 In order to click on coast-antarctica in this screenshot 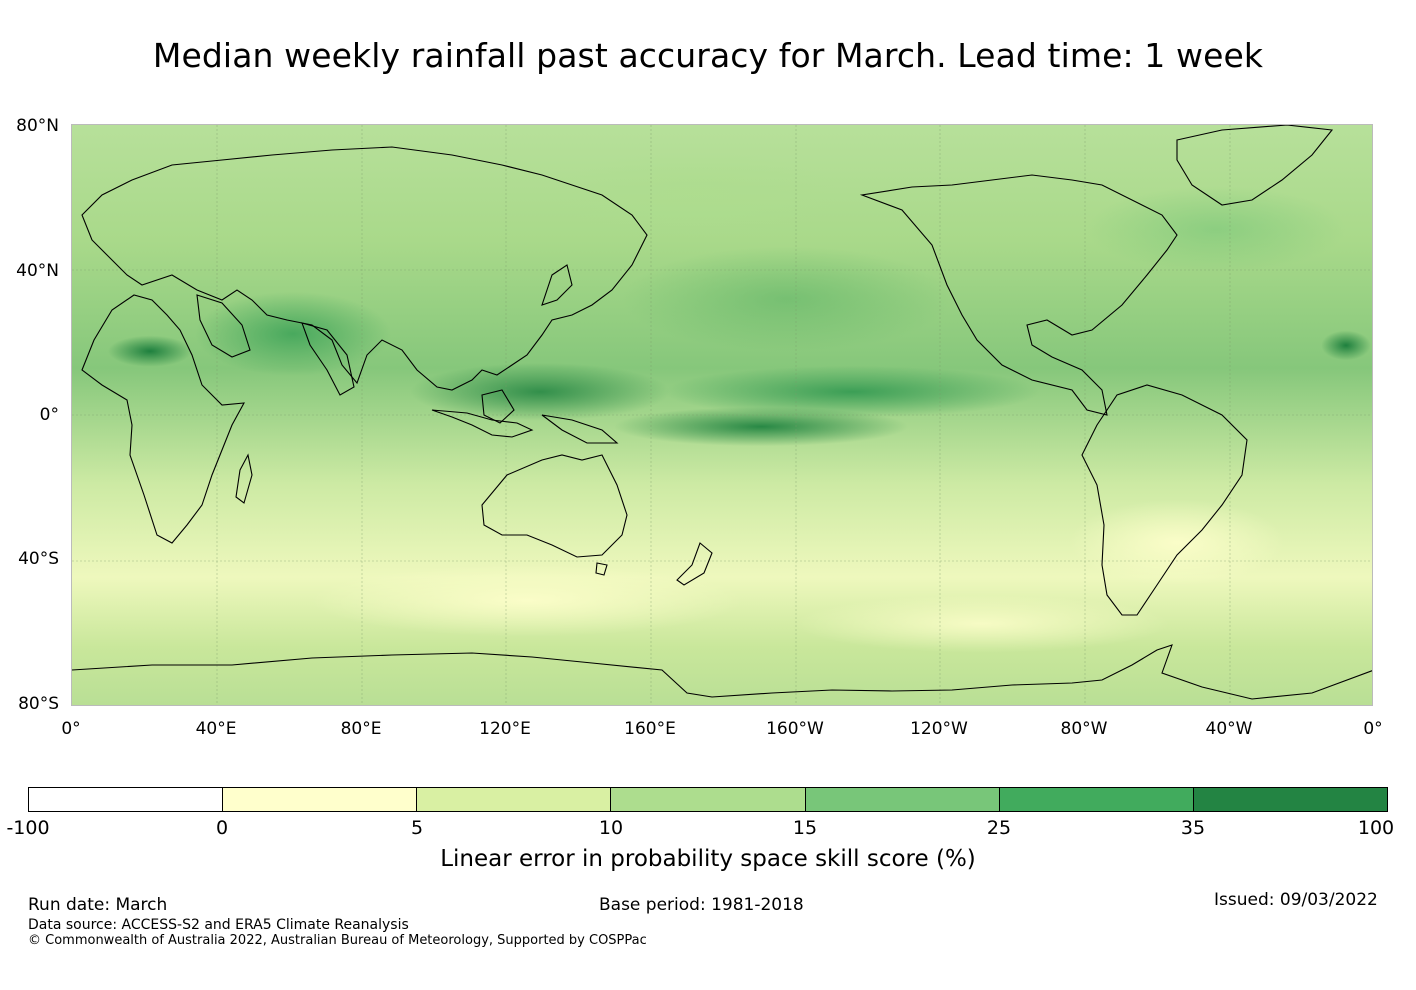, I will do `click(722, 672)`.